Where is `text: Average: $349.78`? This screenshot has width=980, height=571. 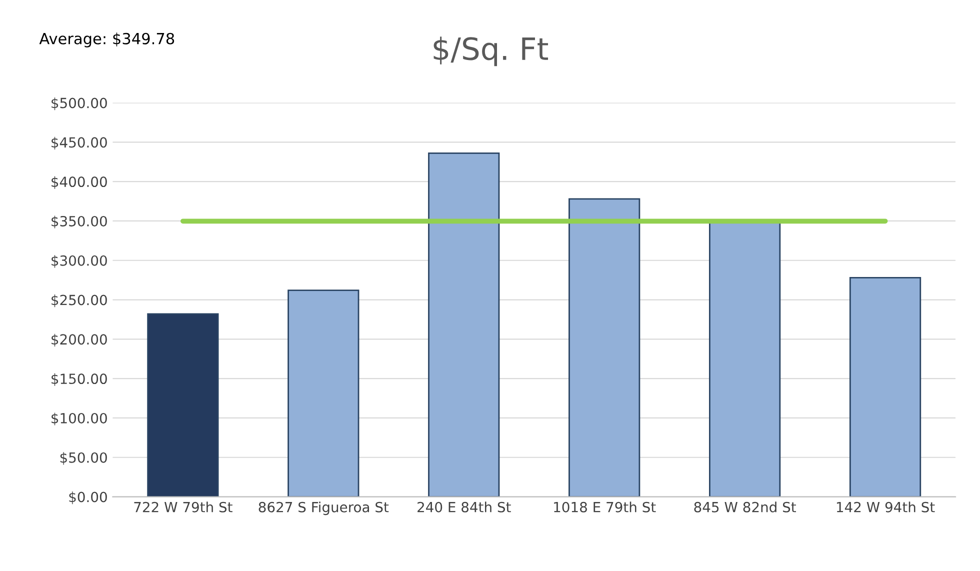 text: Average: $349.78 is located at coordinates (106, 40).